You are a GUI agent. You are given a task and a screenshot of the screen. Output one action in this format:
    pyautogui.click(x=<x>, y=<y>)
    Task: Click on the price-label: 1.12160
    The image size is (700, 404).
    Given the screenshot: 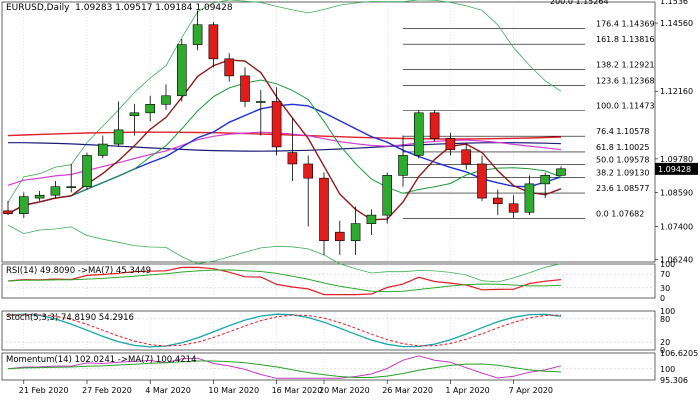 What is the action you would take?
    pyautogui.click(x=676, y=91)
    